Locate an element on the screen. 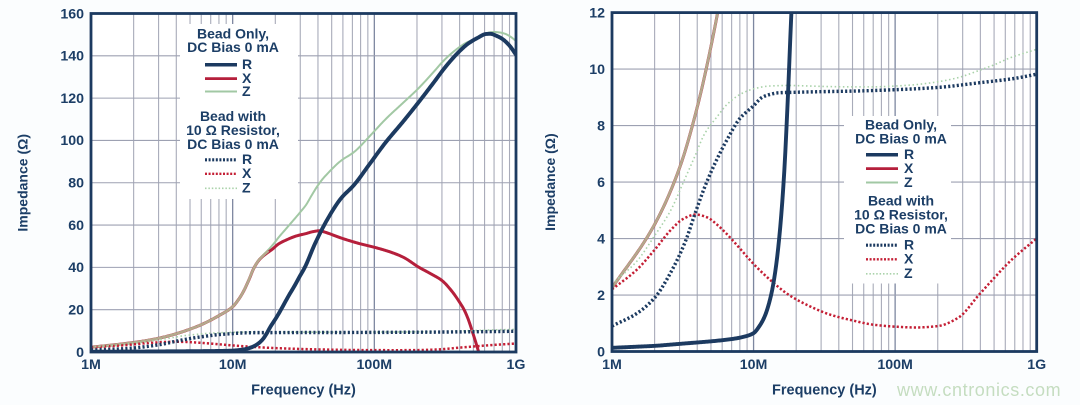 The height and width of the screenshot is (405, 1080). svg-text: 10 is located at coordinates (597, 70).